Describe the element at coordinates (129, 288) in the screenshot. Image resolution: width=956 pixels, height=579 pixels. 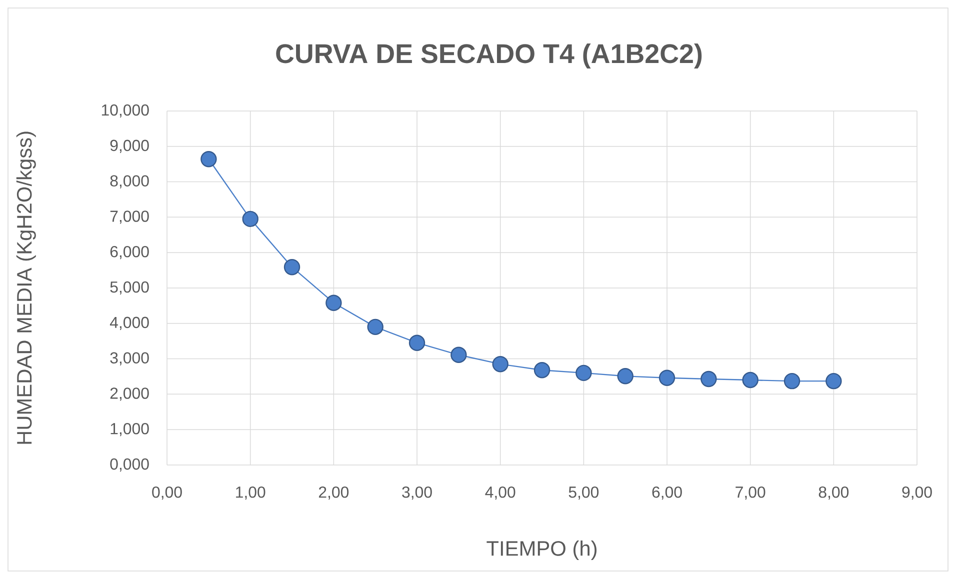
I see `y-tick-label: 5,000` at that location.